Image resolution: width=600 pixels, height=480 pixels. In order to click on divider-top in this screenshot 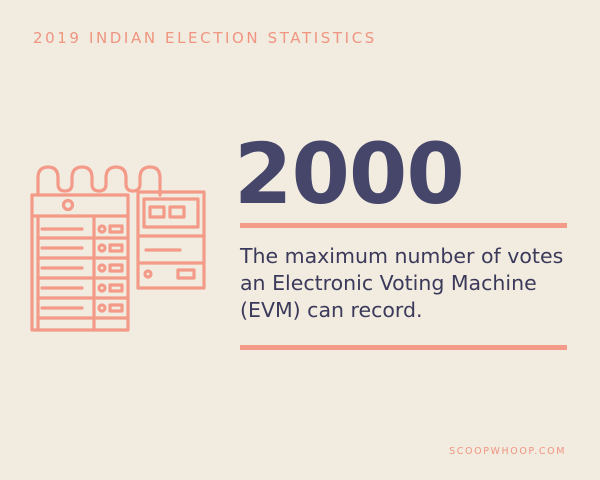, I will do `click(403, 225)`.